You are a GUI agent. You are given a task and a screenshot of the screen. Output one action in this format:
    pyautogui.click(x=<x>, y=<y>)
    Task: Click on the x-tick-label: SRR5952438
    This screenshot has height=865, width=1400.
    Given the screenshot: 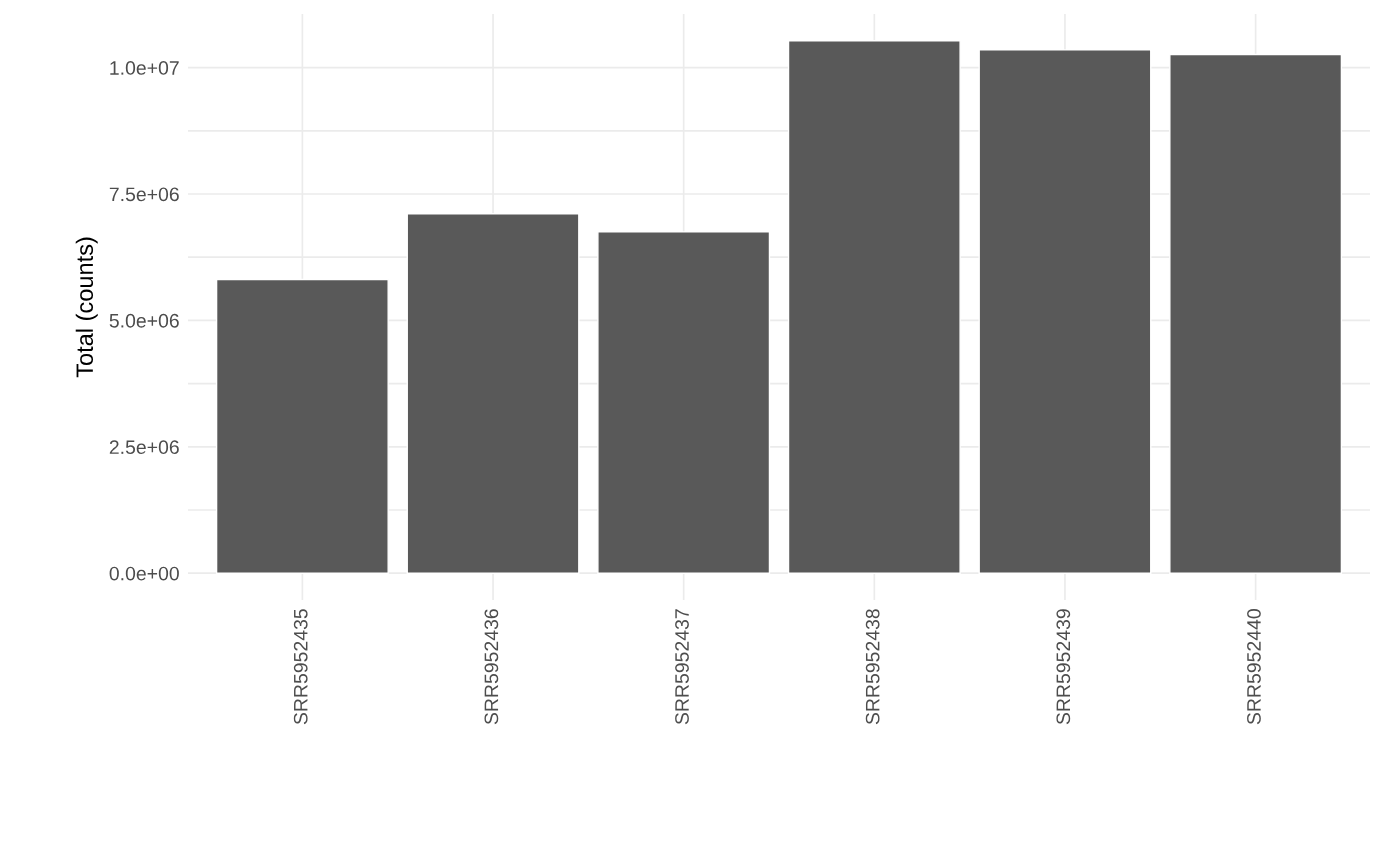 What is the action you would take?
    pyautogui.click(x=872, y=667)
    